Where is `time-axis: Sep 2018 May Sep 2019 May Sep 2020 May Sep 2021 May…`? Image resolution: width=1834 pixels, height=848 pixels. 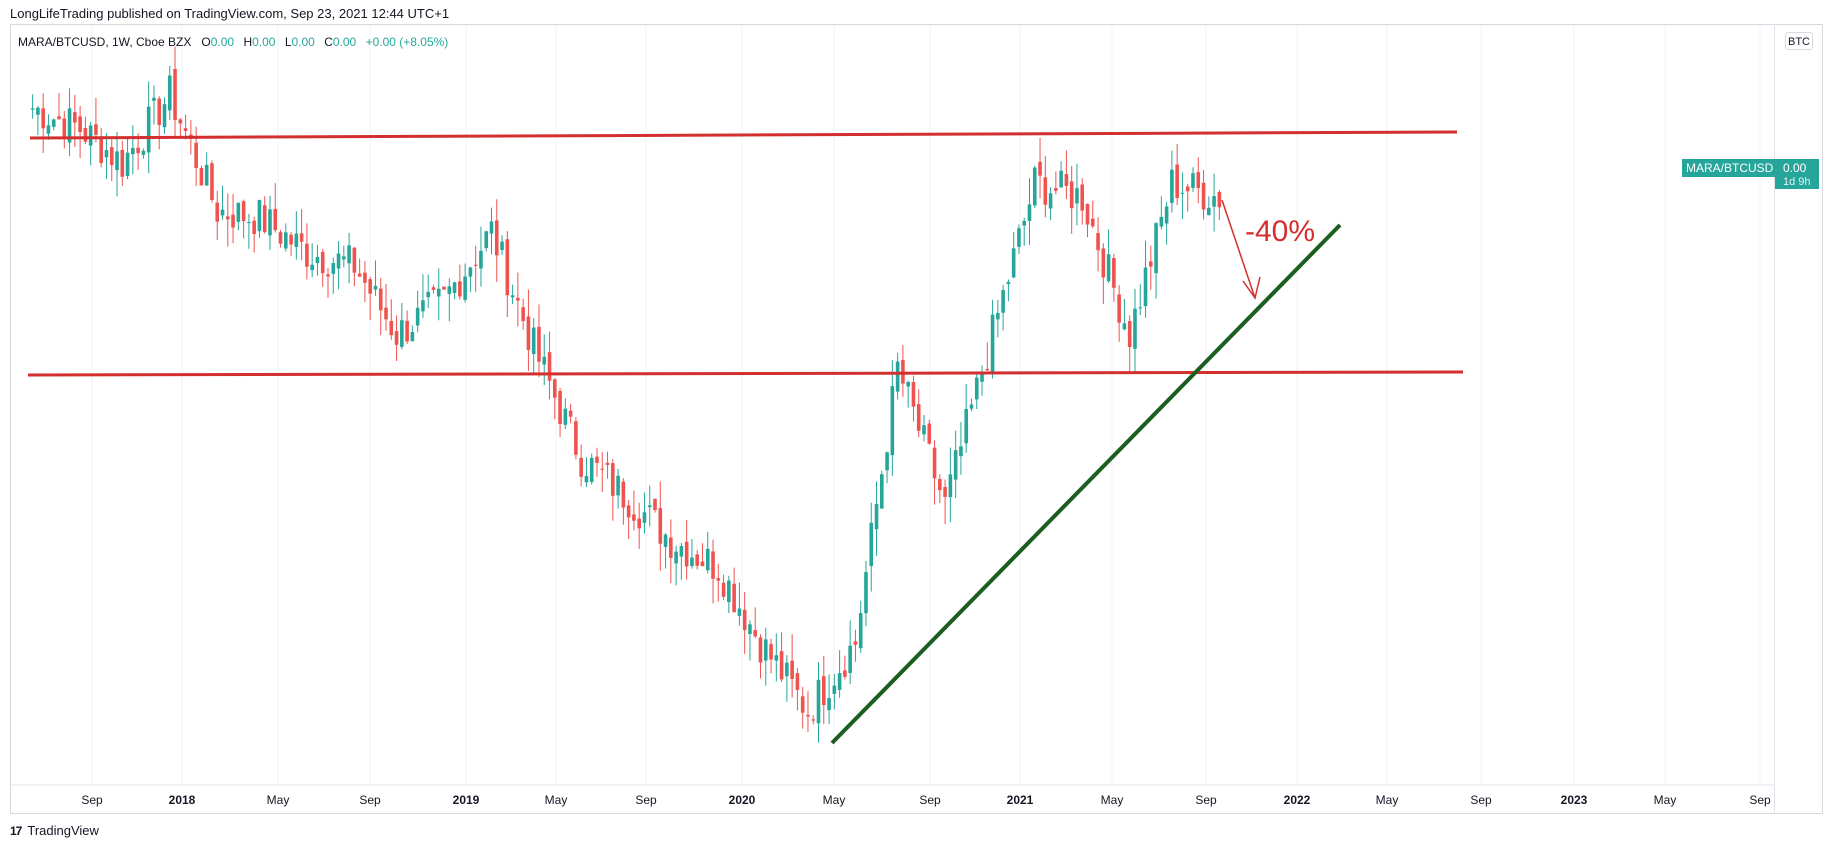 time-axis: Sep 2018 May Sep 2019 May Sep 2020 May Sep 2021 May… is located at coordinates (892, 795).